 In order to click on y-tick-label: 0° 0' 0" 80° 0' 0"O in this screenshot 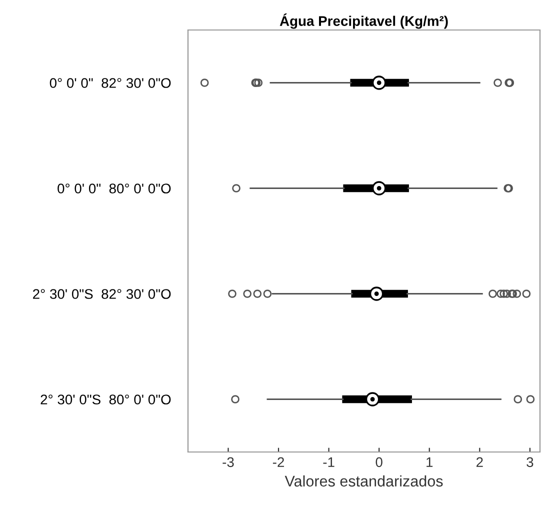, I will do `click(114, 189)`.